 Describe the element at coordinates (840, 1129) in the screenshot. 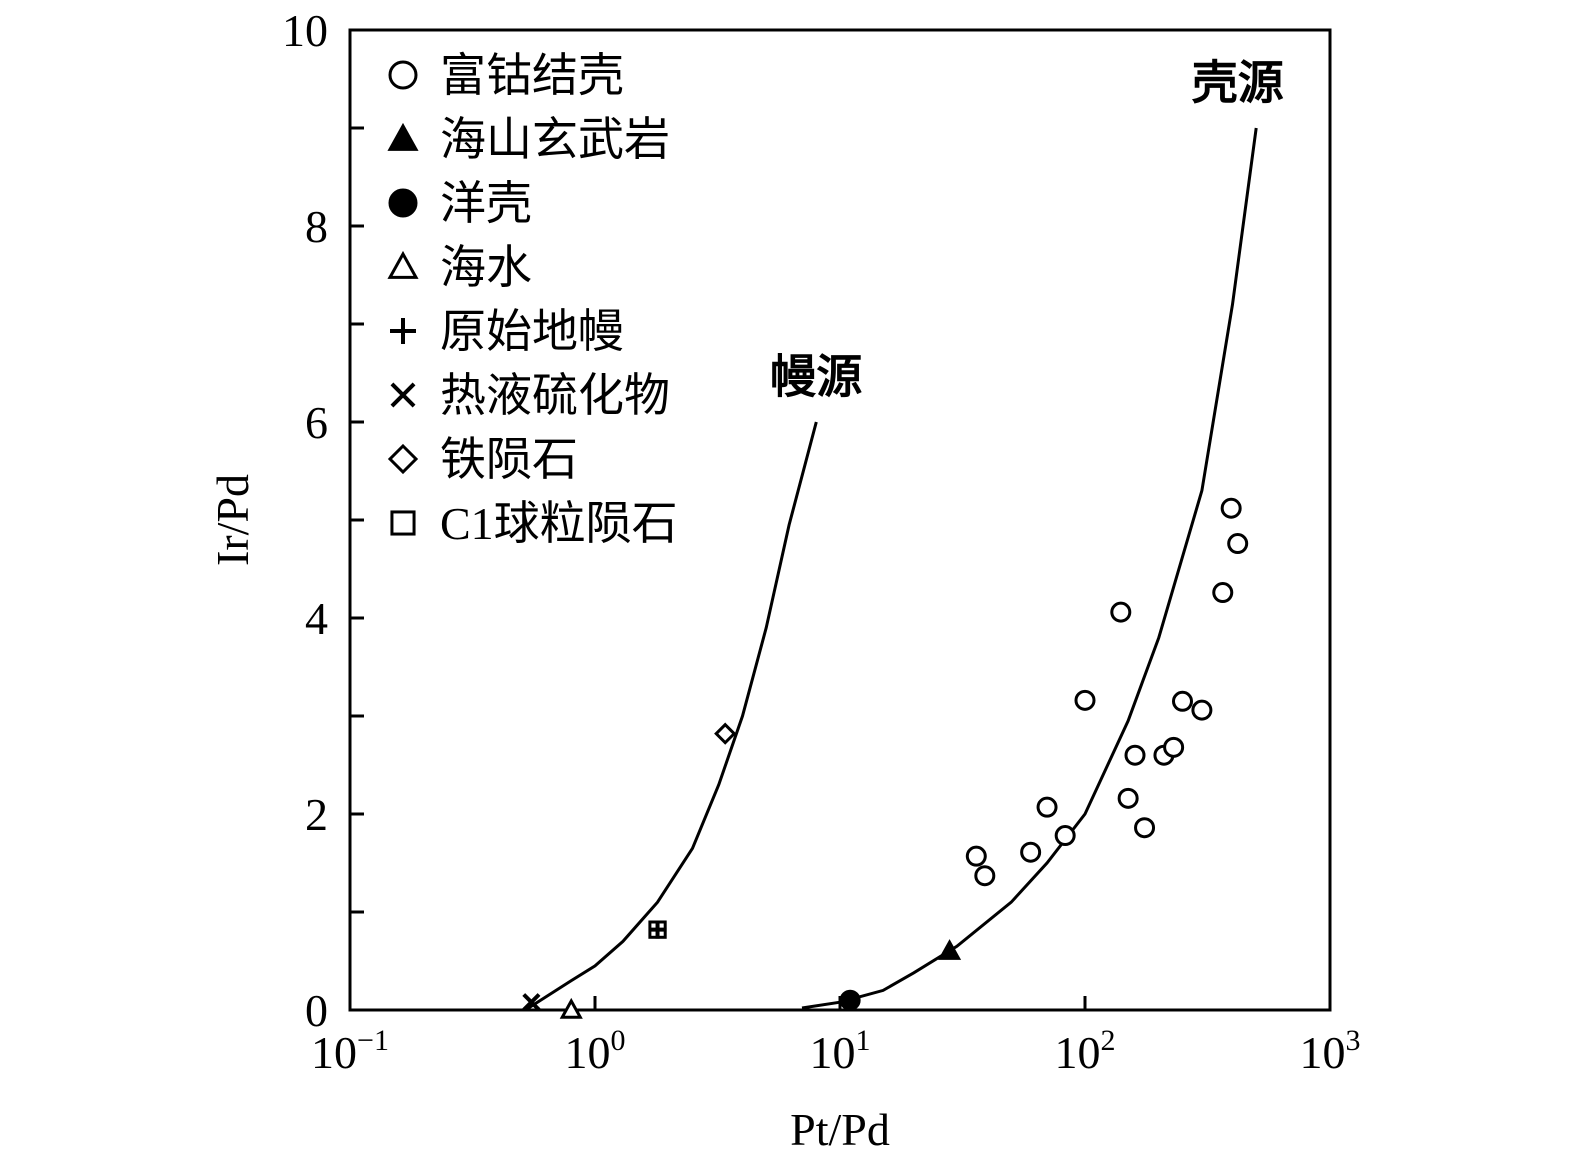

I see `x-axis-label: Pt/Pd` at that location.